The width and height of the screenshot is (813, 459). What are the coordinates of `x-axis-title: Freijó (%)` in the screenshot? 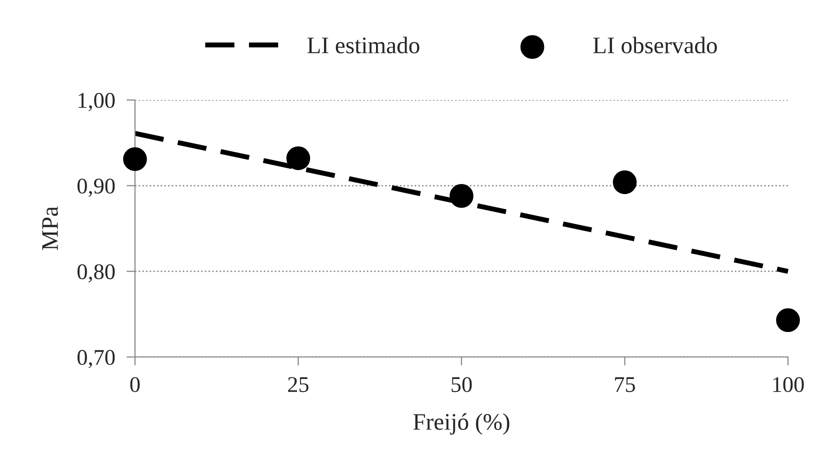 It's located at (461, 424).